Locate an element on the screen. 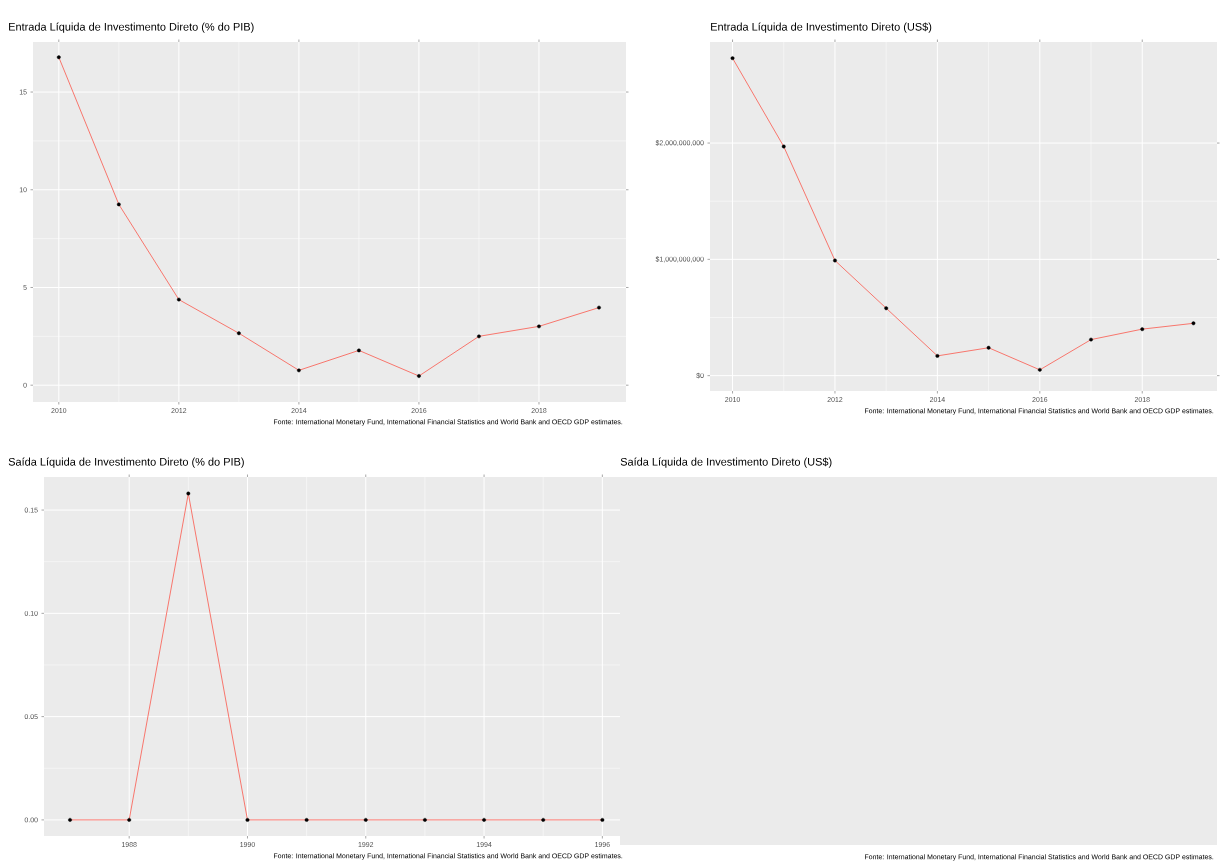 The height and width of the screenshot is (865, 1223). chart-title: Entrada Líquida de Investimento Direto (US$) is located at coordinates (821, 27).